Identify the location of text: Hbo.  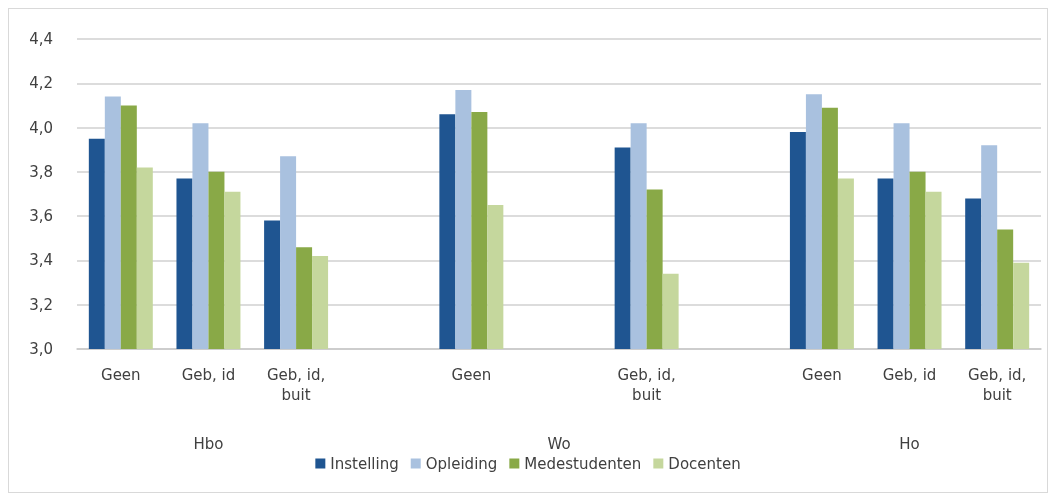
(208, 444).